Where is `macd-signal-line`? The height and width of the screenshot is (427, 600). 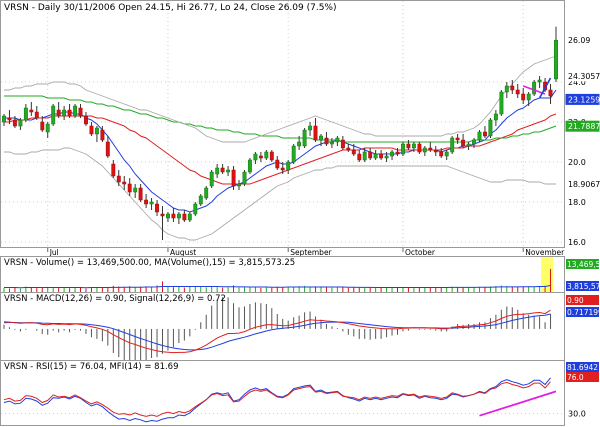 macd-signal-line is located at coordinates (277, 332).